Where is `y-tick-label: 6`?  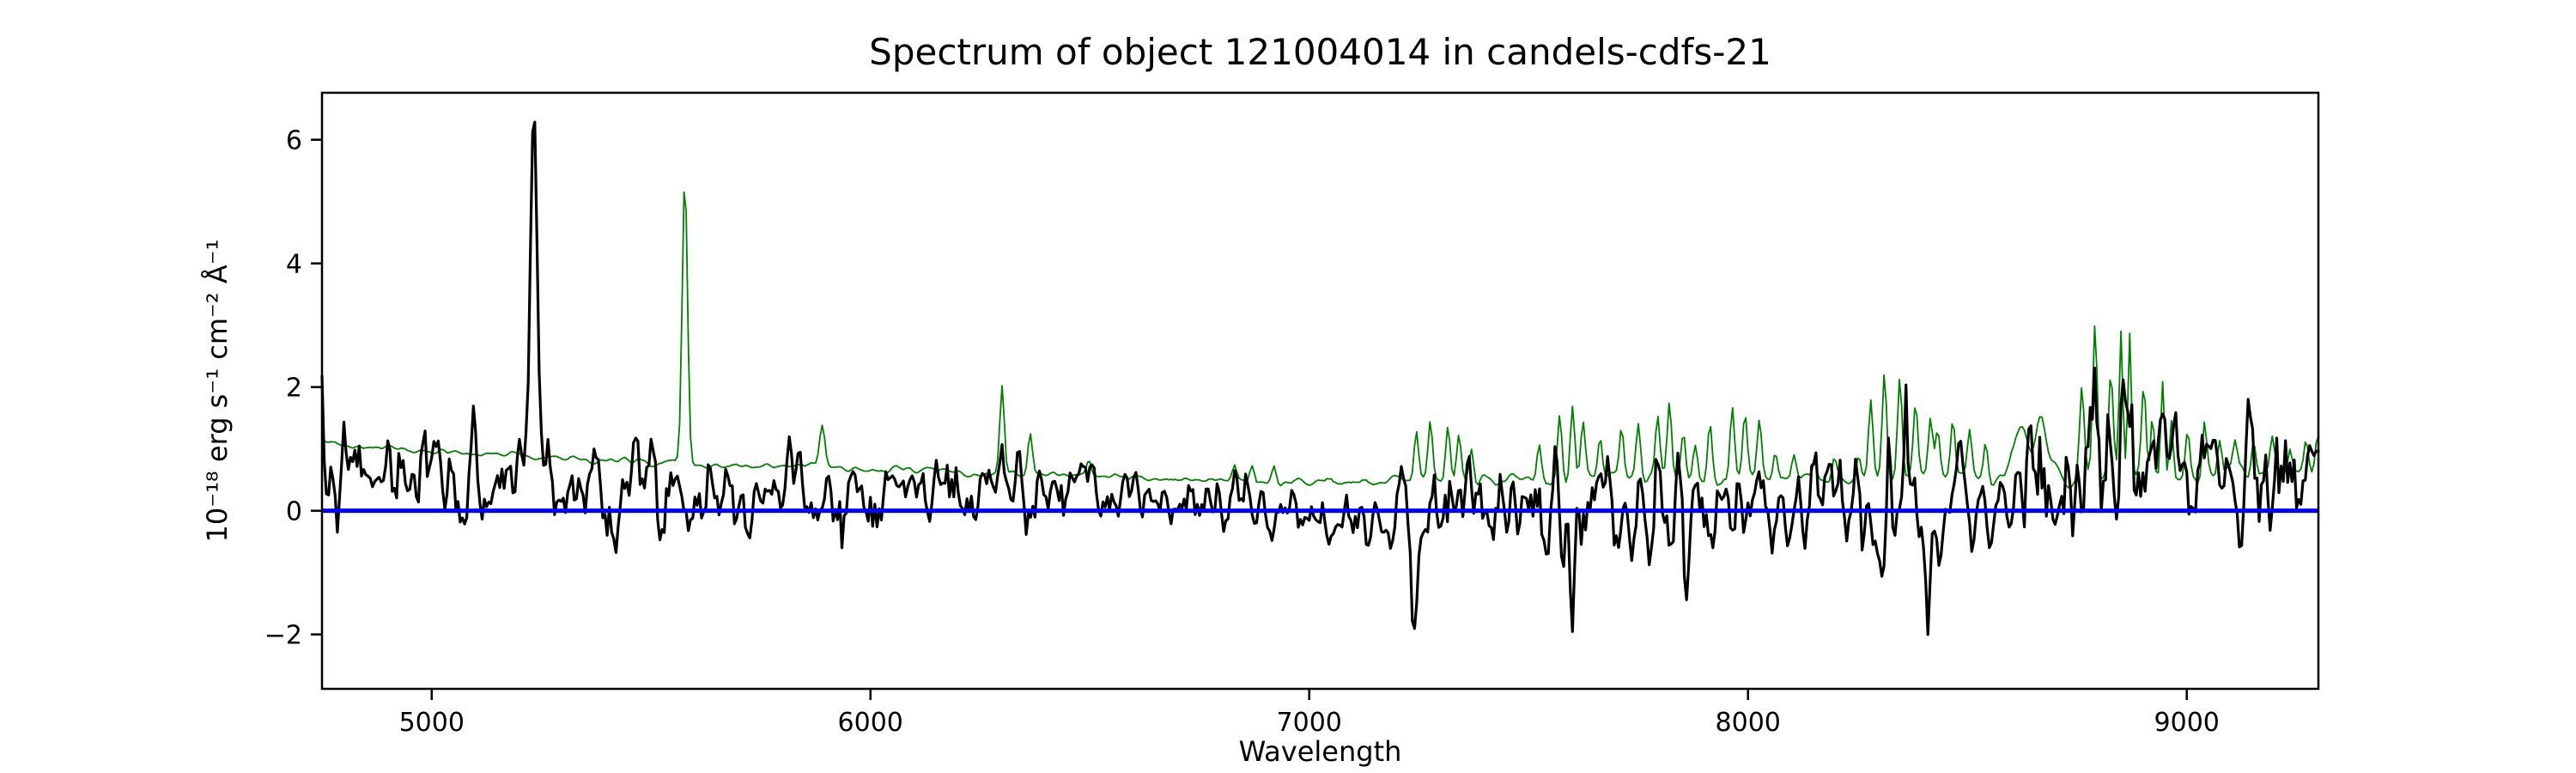
y-tick-label: 6 is located at coordinates (294, 141).